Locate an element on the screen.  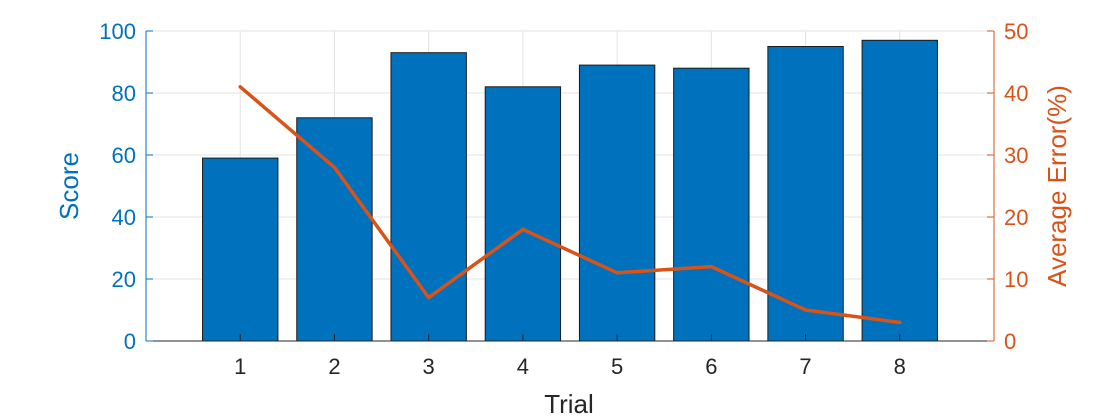
y-left-tick-label: 60 is located at coordinates (124, 155).